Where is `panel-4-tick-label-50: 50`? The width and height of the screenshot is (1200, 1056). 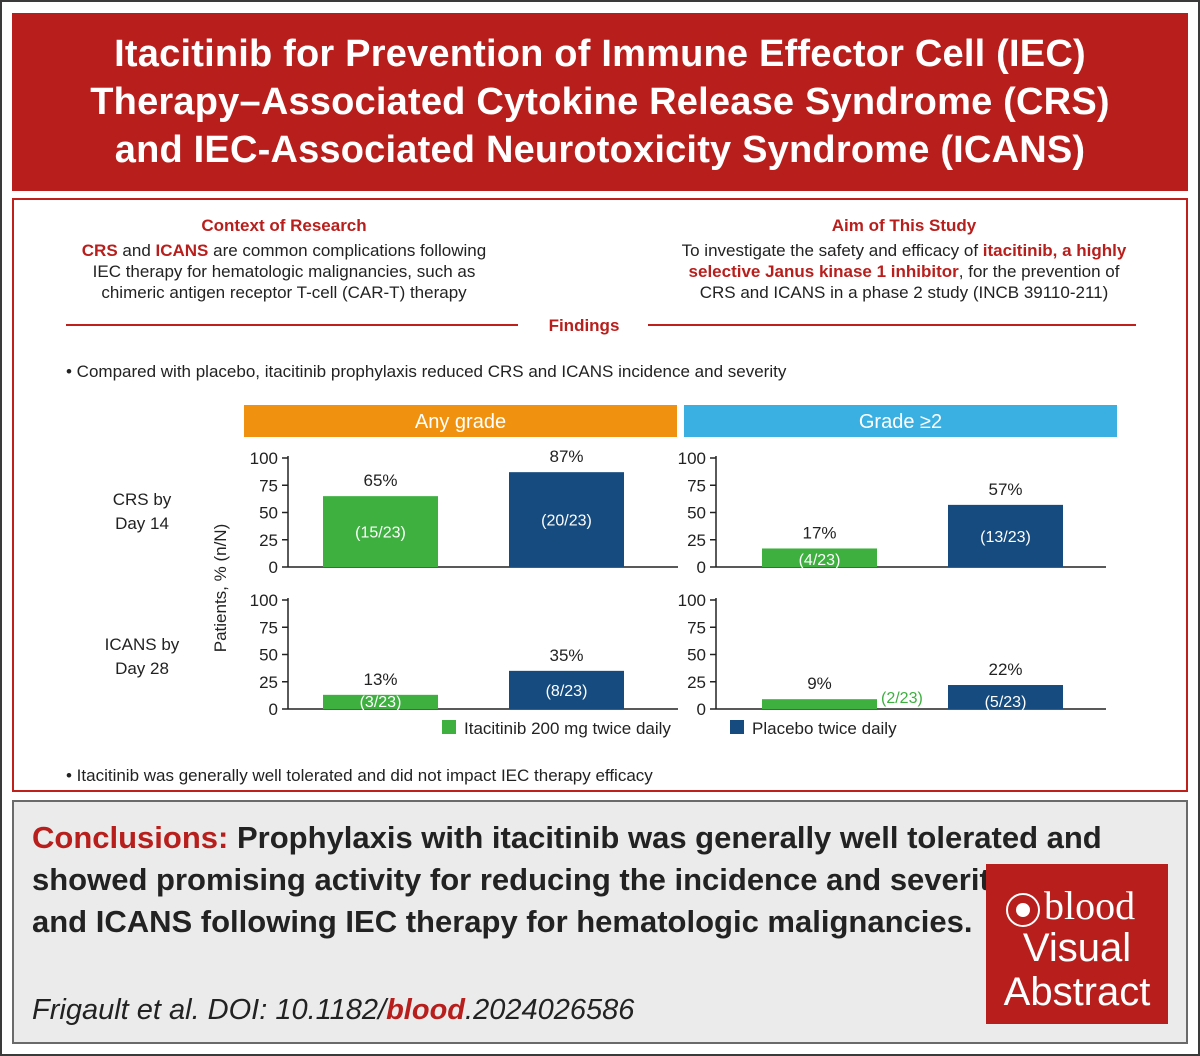
panel-4-tick-label-50: 50 is located at coordinates (696, 655).